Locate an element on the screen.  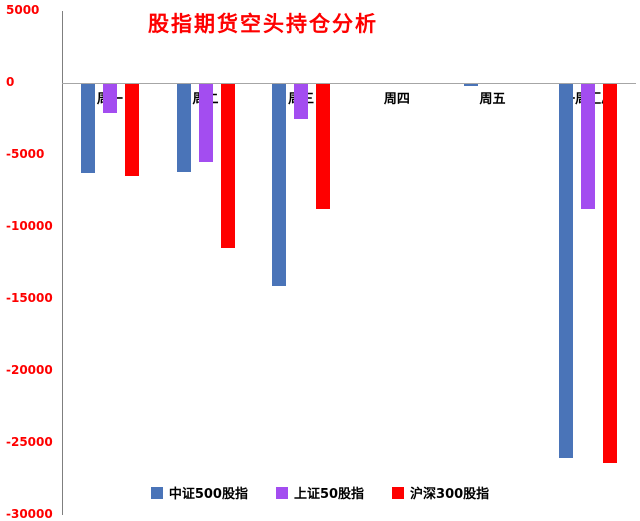
y-axis-tick-label: -15000 is located at coordinates (29, 298).